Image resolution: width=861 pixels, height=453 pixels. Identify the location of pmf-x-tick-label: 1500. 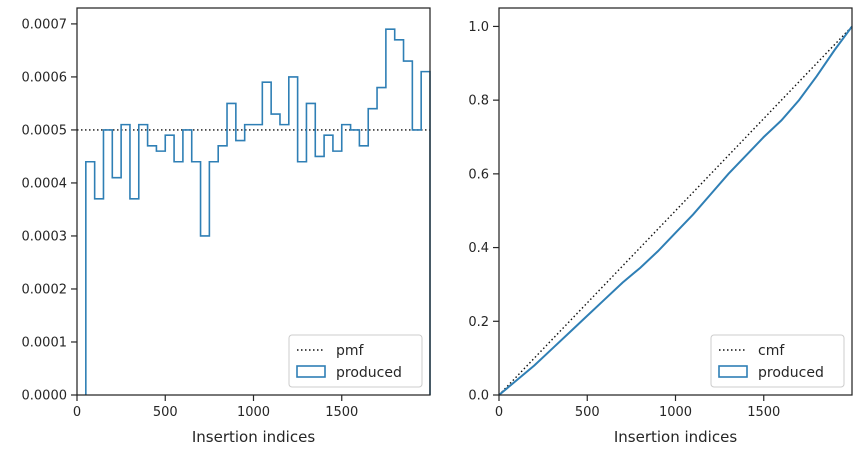
(341, 412).